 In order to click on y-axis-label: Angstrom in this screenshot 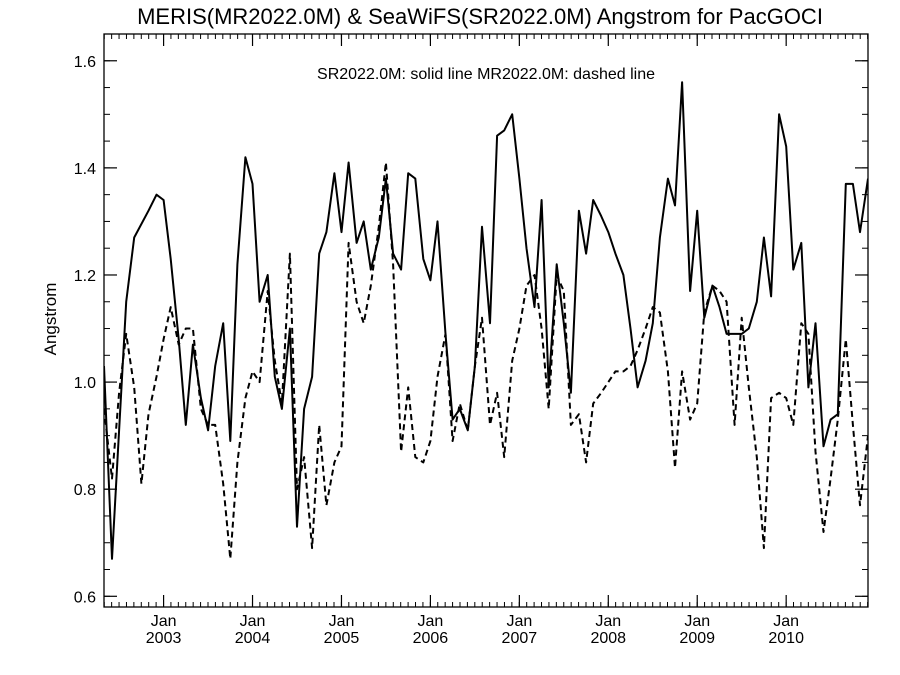, I will do `click(50, 319)`.